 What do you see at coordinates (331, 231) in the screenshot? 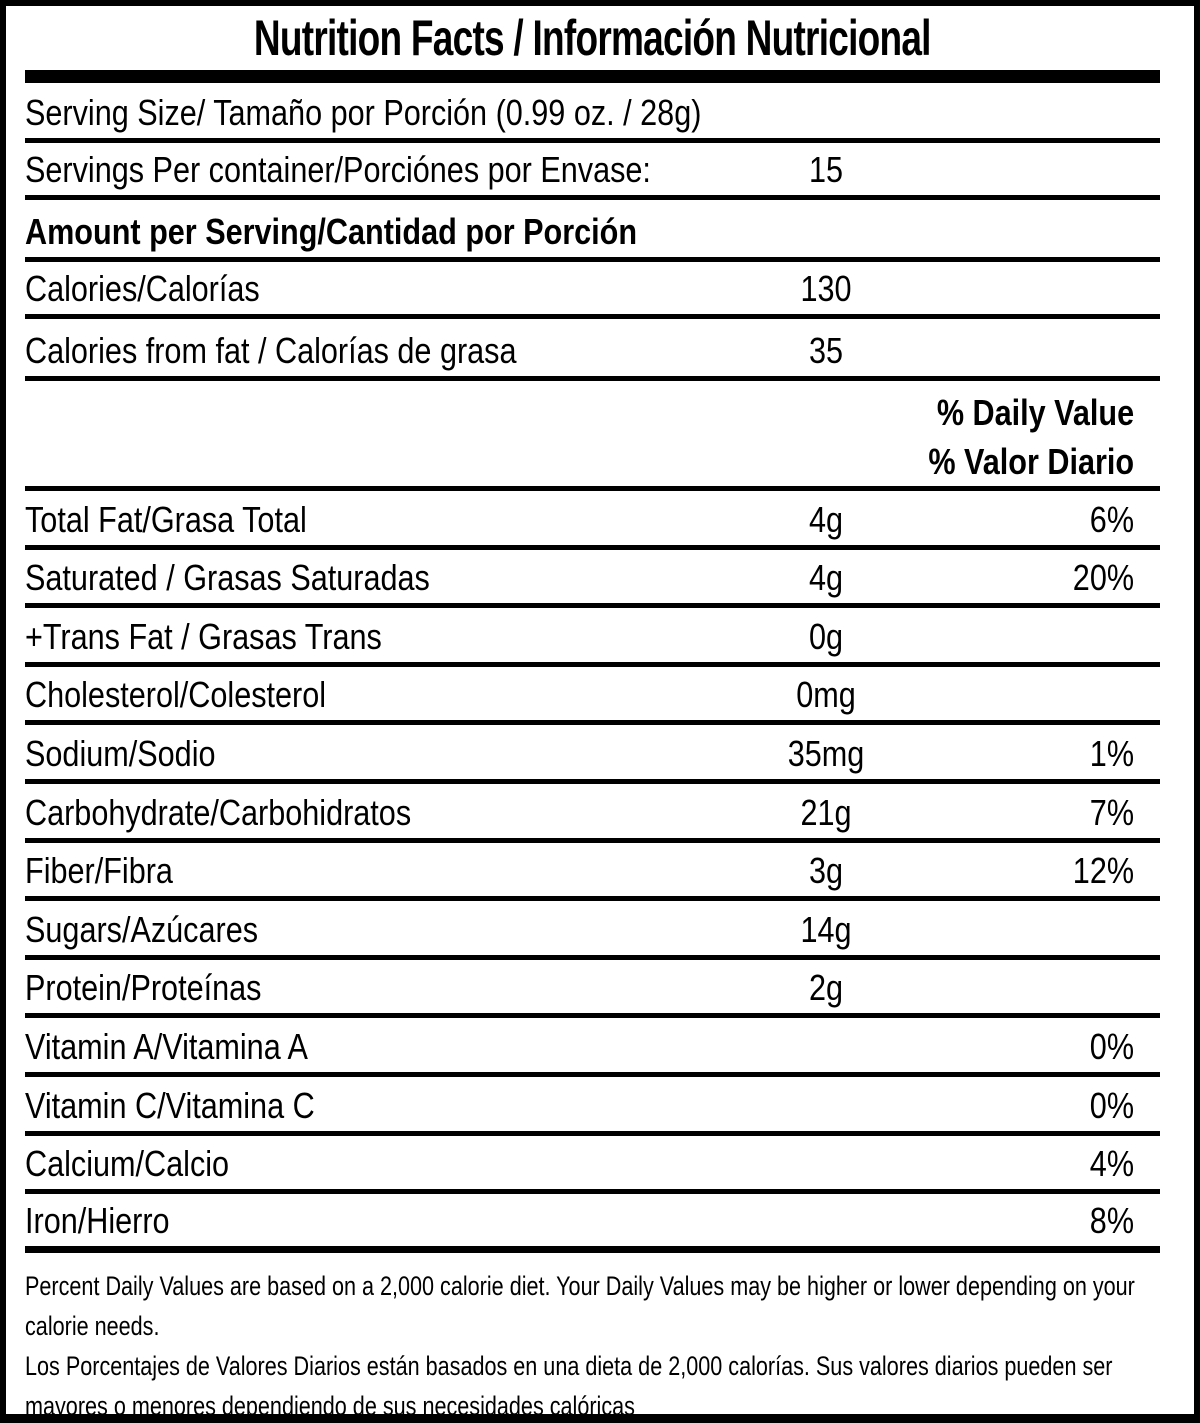
I see `amount-per-serving-header: Amount per Serving/Cantidad por Porción` at bounding box center [331, 231].